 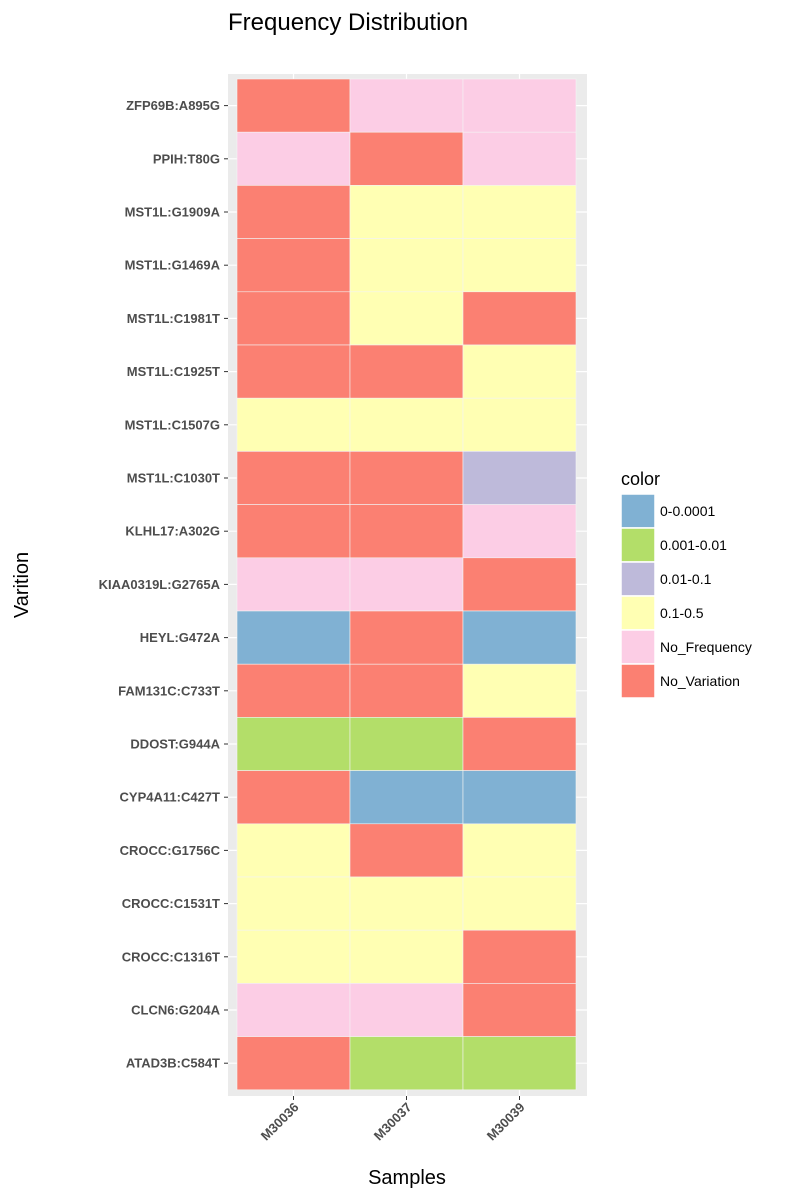 I want to click on y-tick-label: MST1L:C1507G, so click(x=172, y=424).